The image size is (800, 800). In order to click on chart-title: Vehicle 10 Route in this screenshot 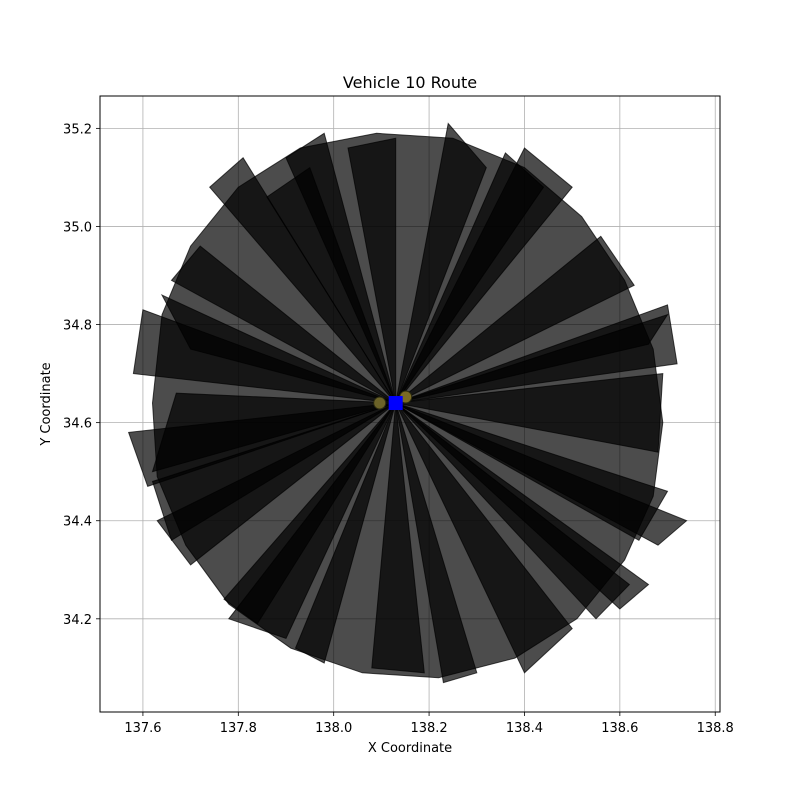, I will do `click(410, 82)`.